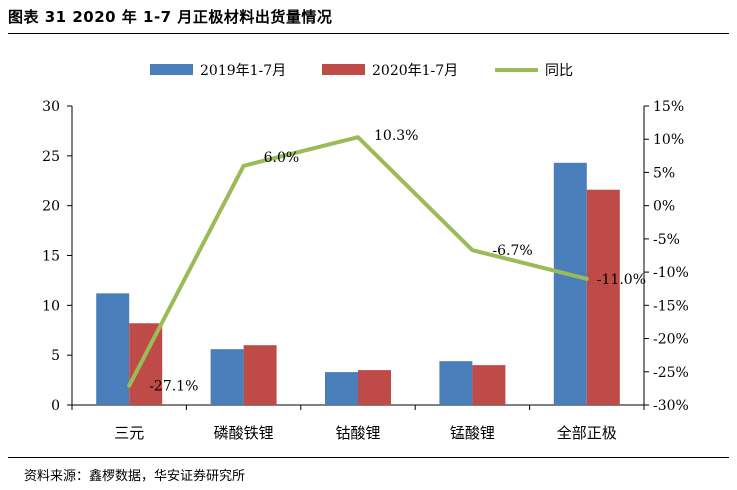  I want to click on footer-rule, so click(368, 457).